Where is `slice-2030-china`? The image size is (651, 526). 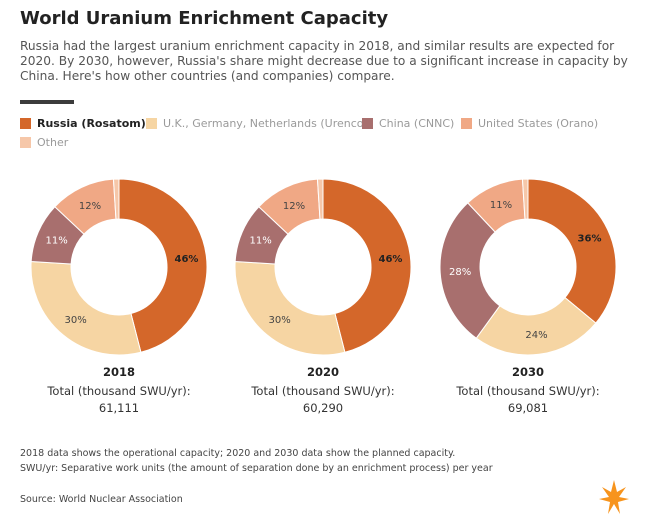 slice-2030-china is located at coordinates (470, 270).